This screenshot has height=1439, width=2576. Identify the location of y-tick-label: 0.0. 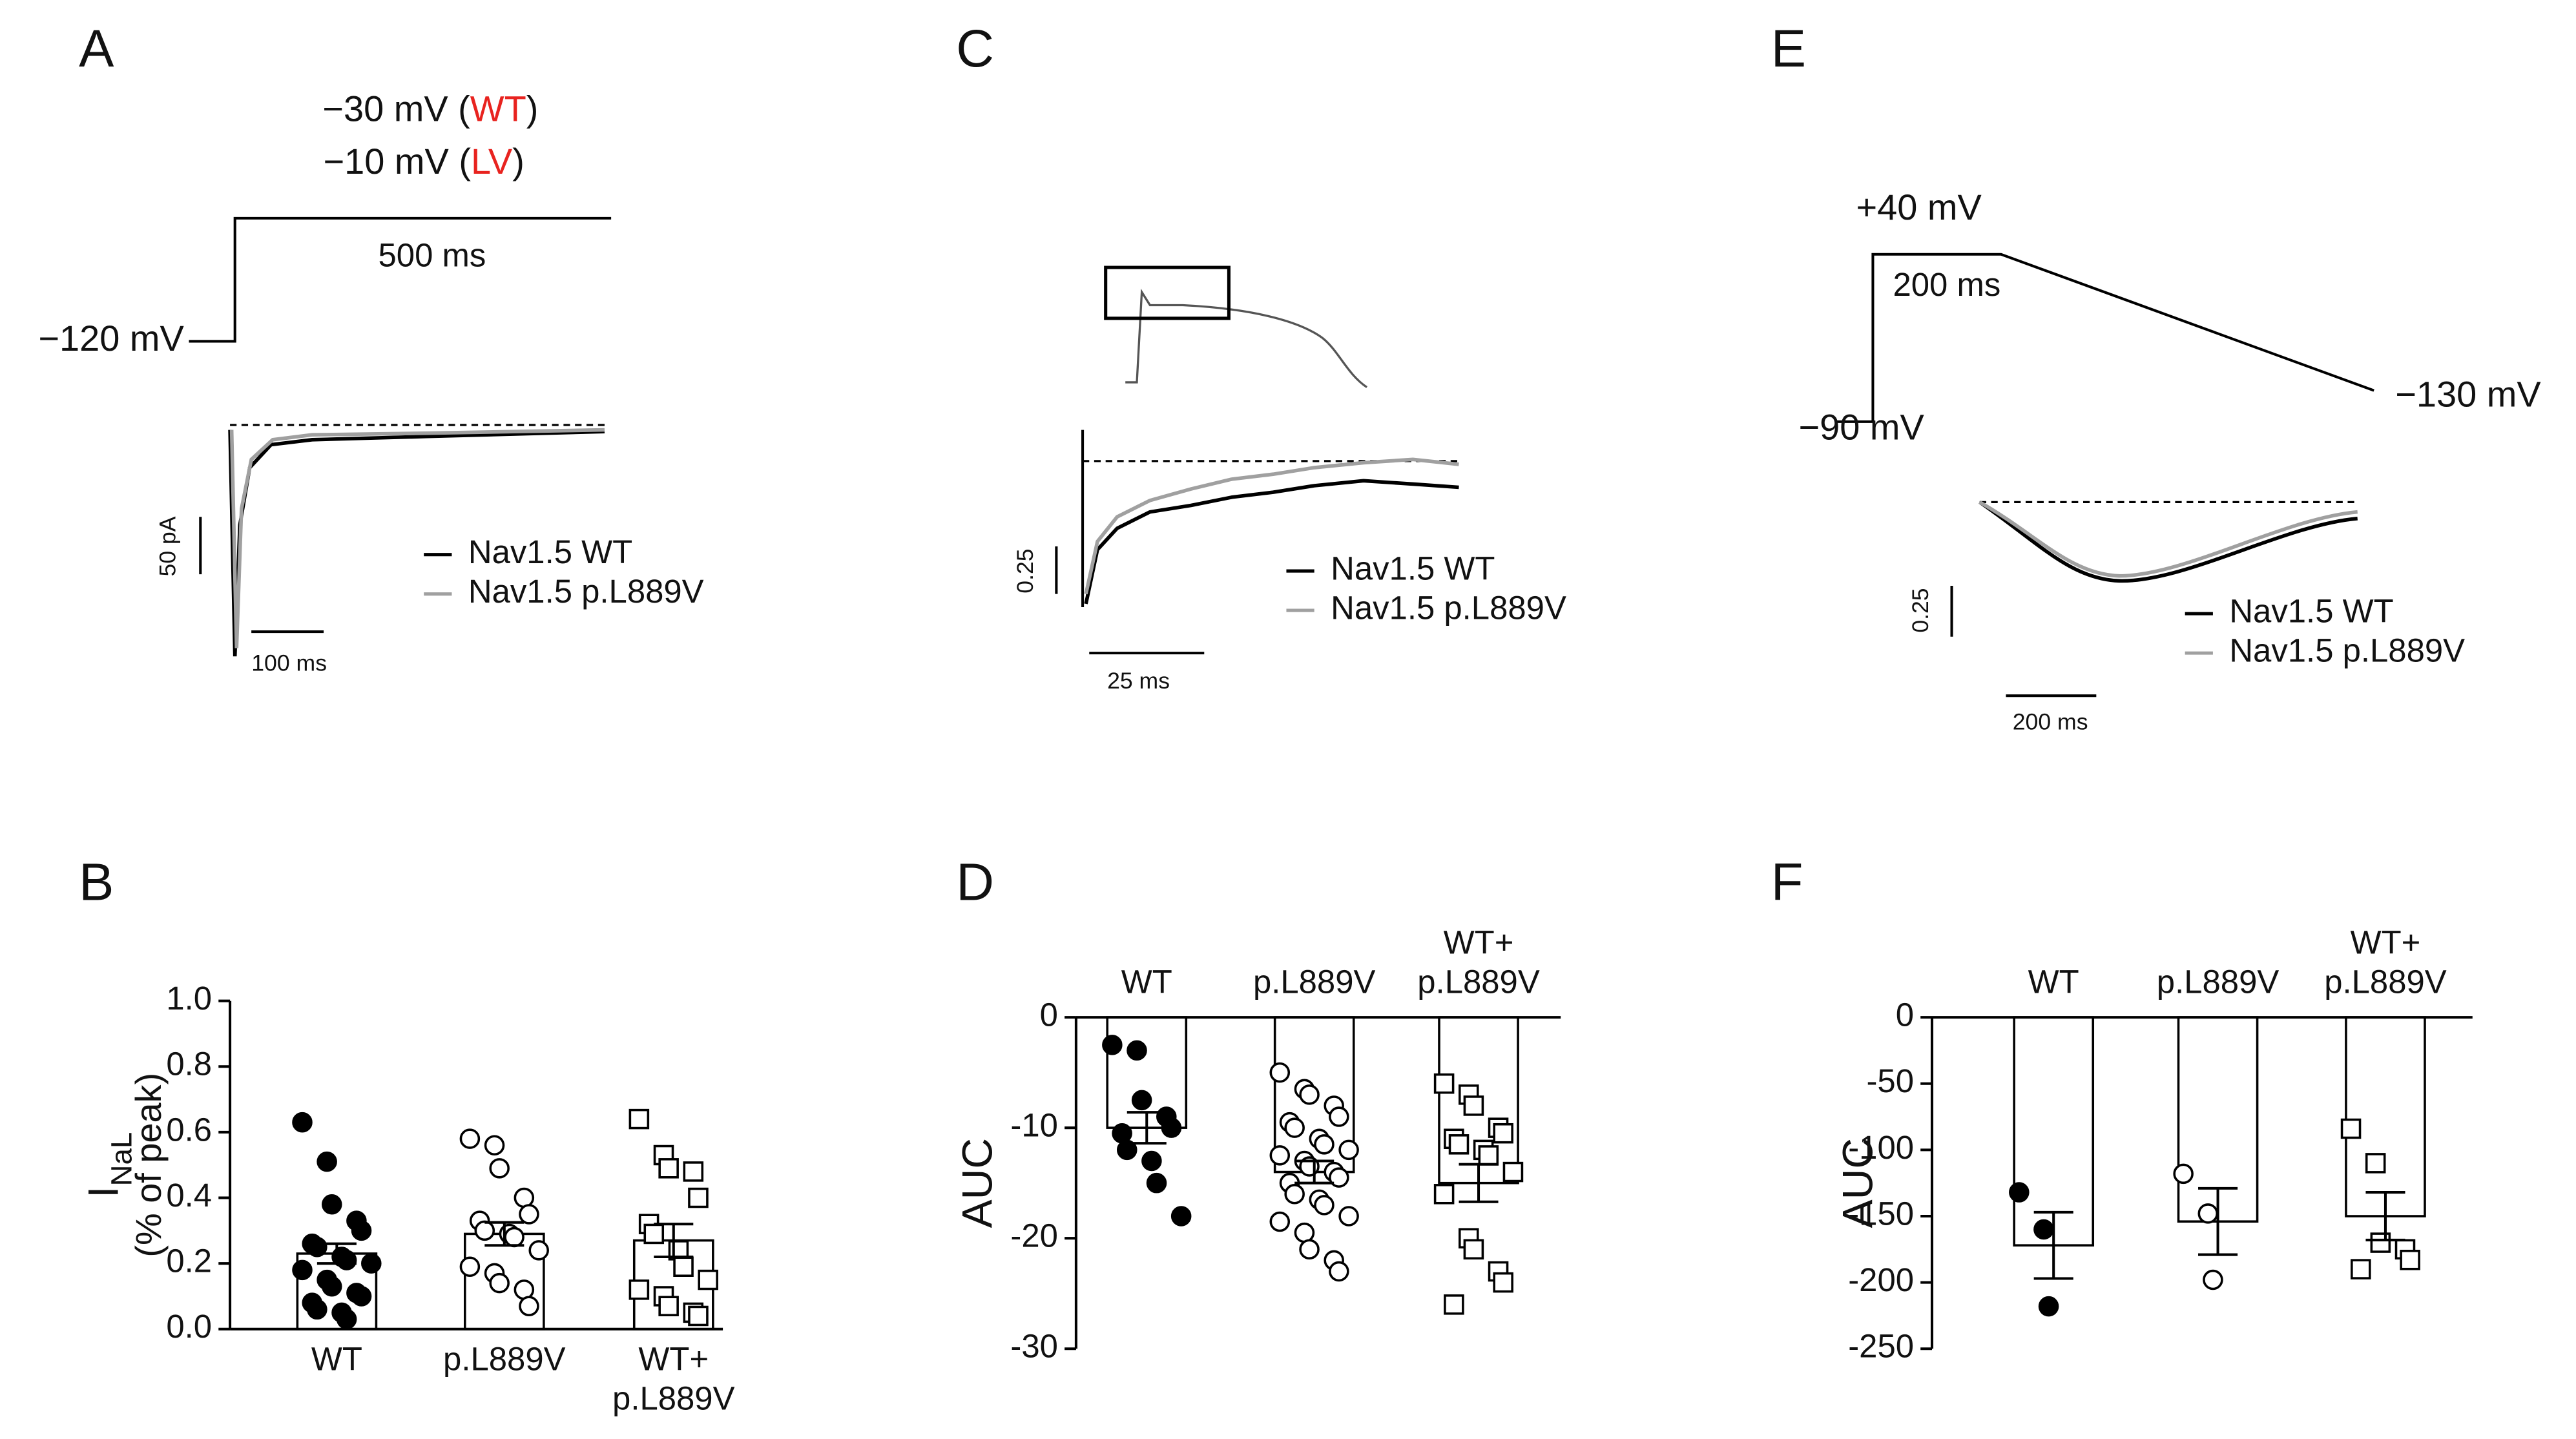
(189, 1326).